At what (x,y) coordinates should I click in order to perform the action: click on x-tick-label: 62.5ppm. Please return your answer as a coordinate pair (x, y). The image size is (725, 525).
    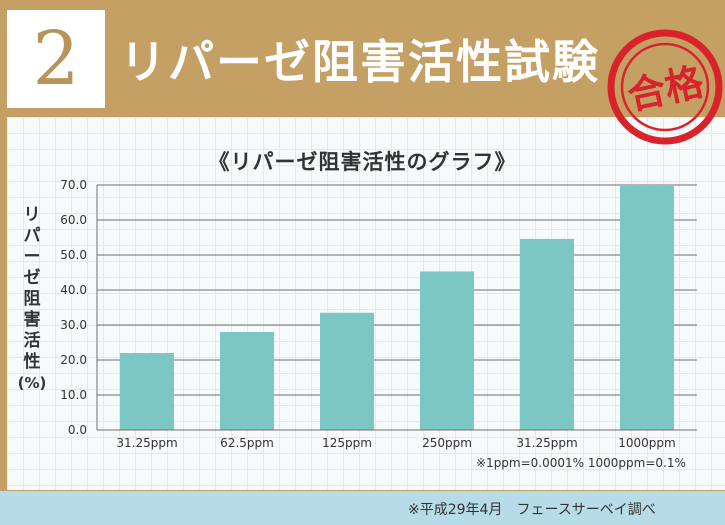
    Looking at the image, I should click on (247, 443).